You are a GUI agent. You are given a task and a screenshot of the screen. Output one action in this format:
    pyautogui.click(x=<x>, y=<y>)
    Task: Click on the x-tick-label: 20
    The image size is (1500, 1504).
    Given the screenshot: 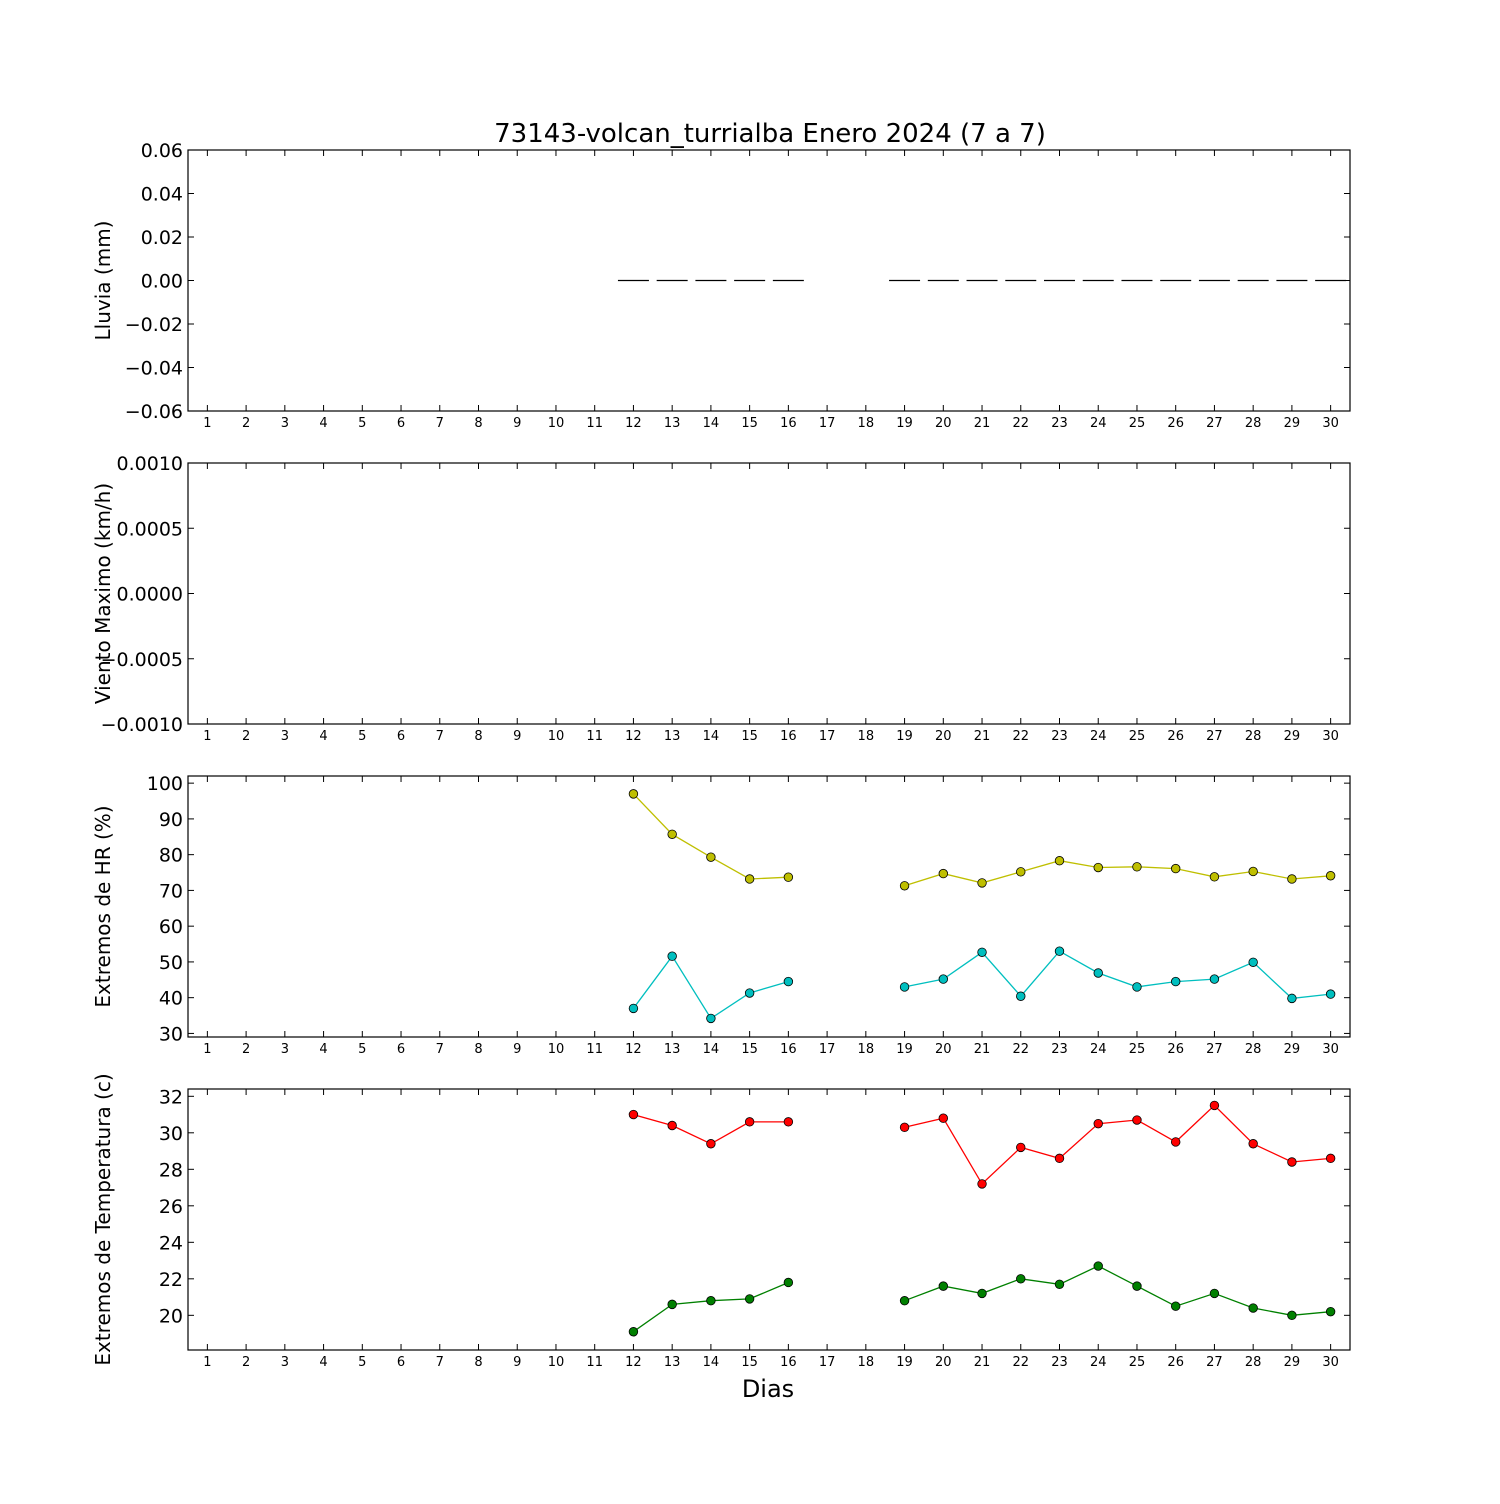 What is the action you would take?
    pyautogui.click(x=943, y=736)
    